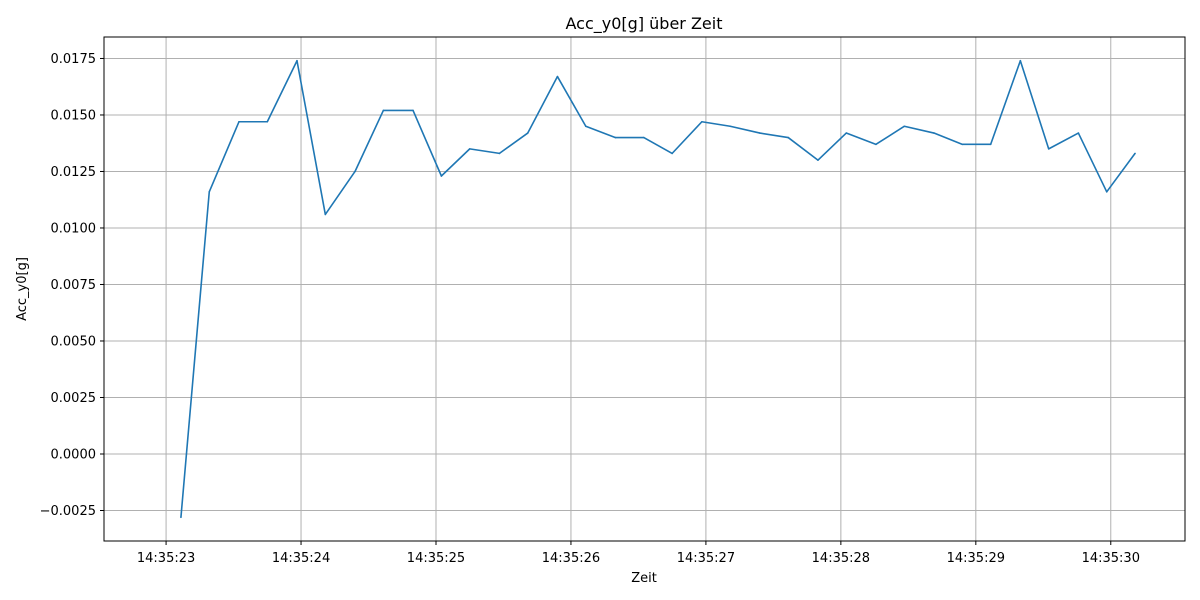 Image resolution: width=1200 pixels, height=600 pixels. I want to click on y-tick-label: 0.0075, so click(74, 285).